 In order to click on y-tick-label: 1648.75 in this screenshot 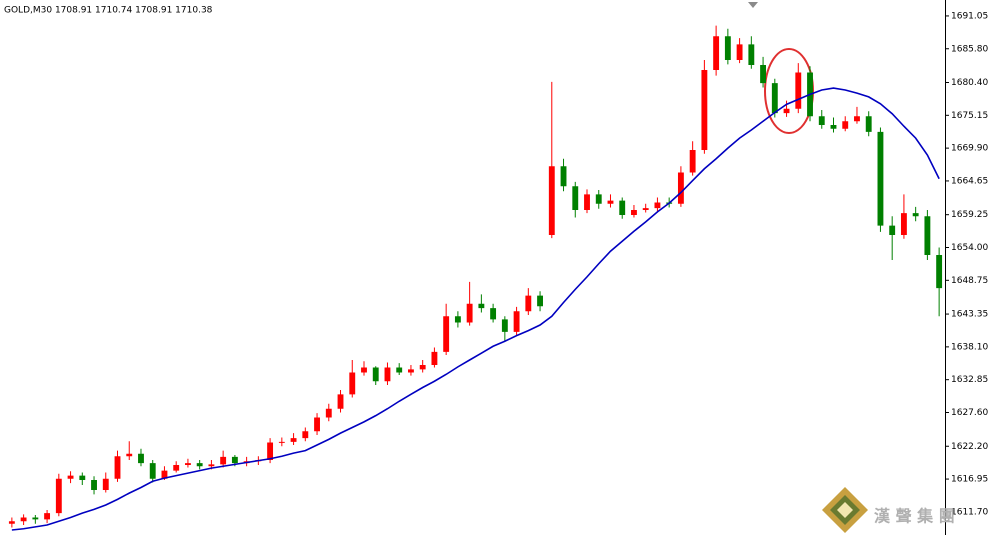, I will do `click(969, 281)`.